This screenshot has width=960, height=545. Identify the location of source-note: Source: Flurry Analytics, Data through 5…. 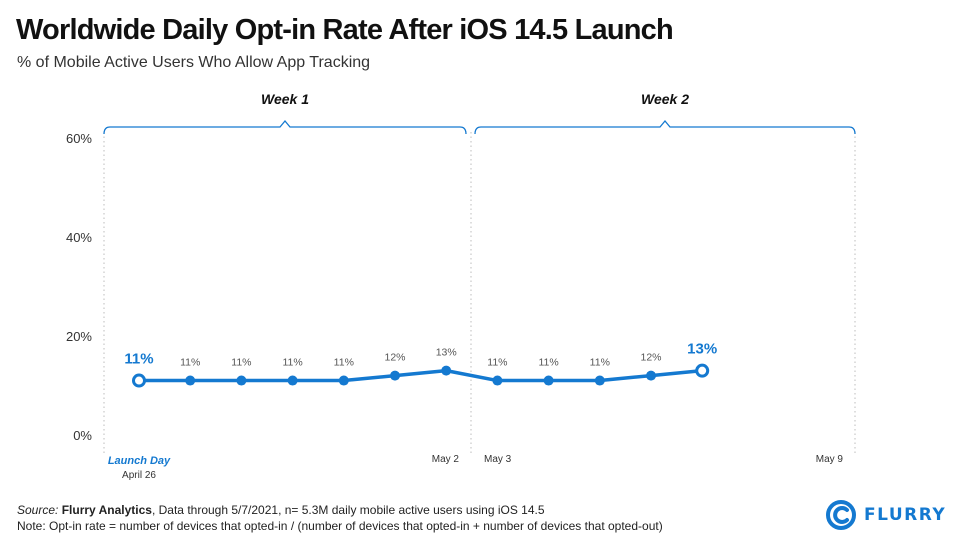
(281, 510).